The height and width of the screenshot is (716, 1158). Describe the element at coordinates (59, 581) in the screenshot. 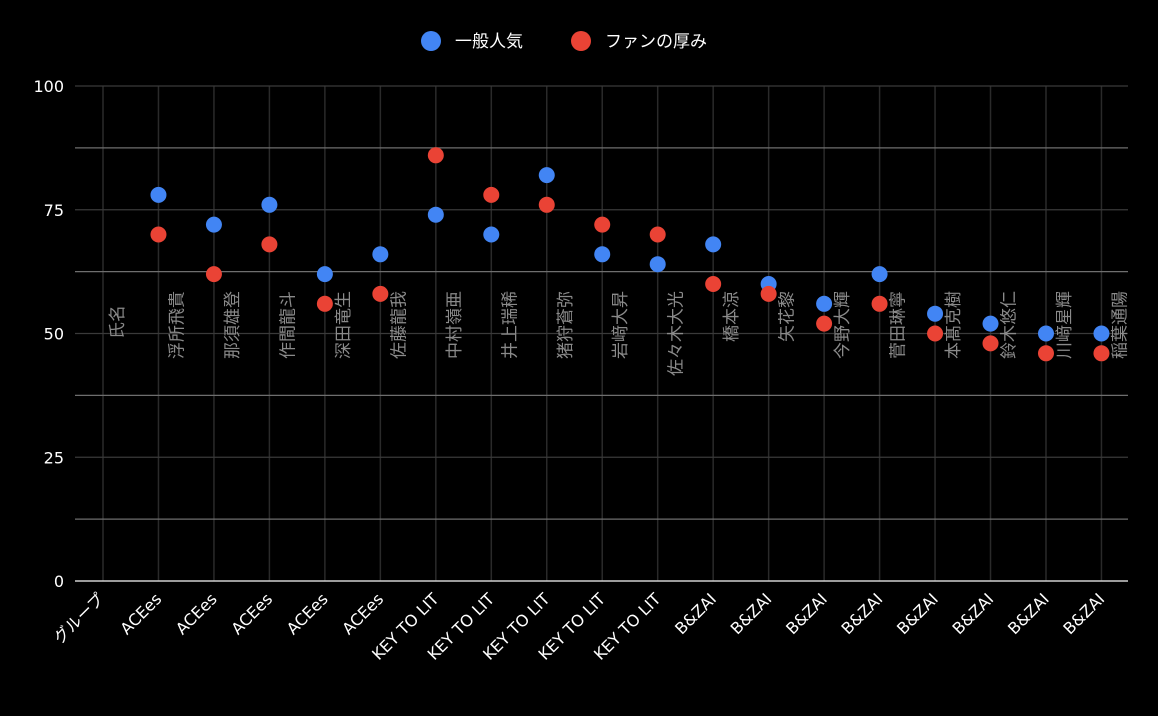

I see `y-tick-label: 0` at that location.